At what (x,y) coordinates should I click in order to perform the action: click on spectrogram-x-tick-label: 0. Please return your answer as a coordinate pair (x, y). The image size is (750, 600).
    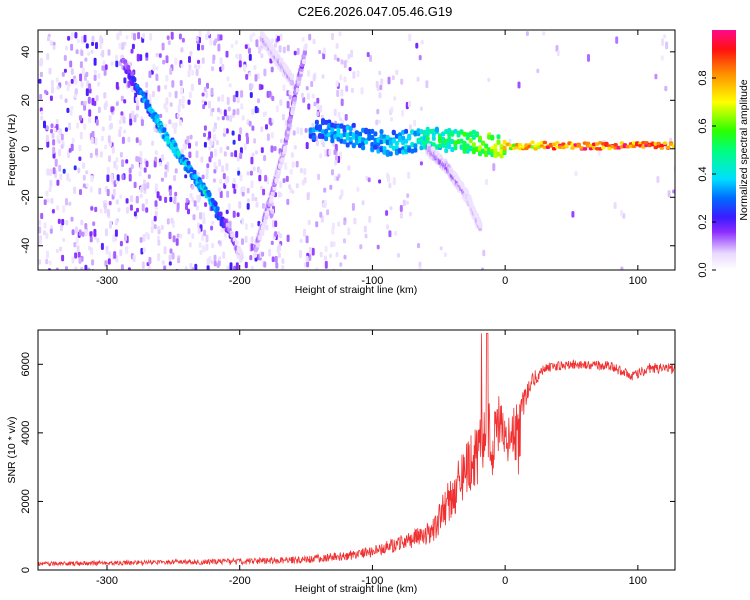
    Looking at the image, I should click on (505, 281).